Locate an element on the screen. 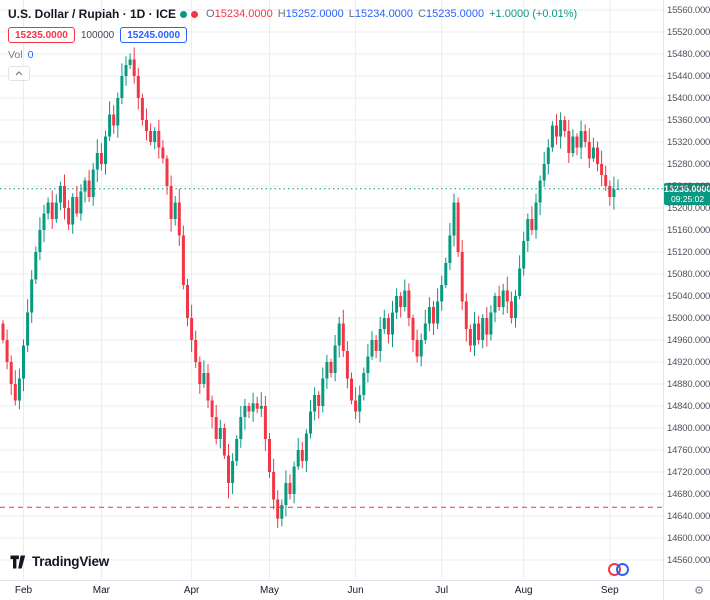  price-axis-label: 15440.0000 is located at coordinates (688, 76).